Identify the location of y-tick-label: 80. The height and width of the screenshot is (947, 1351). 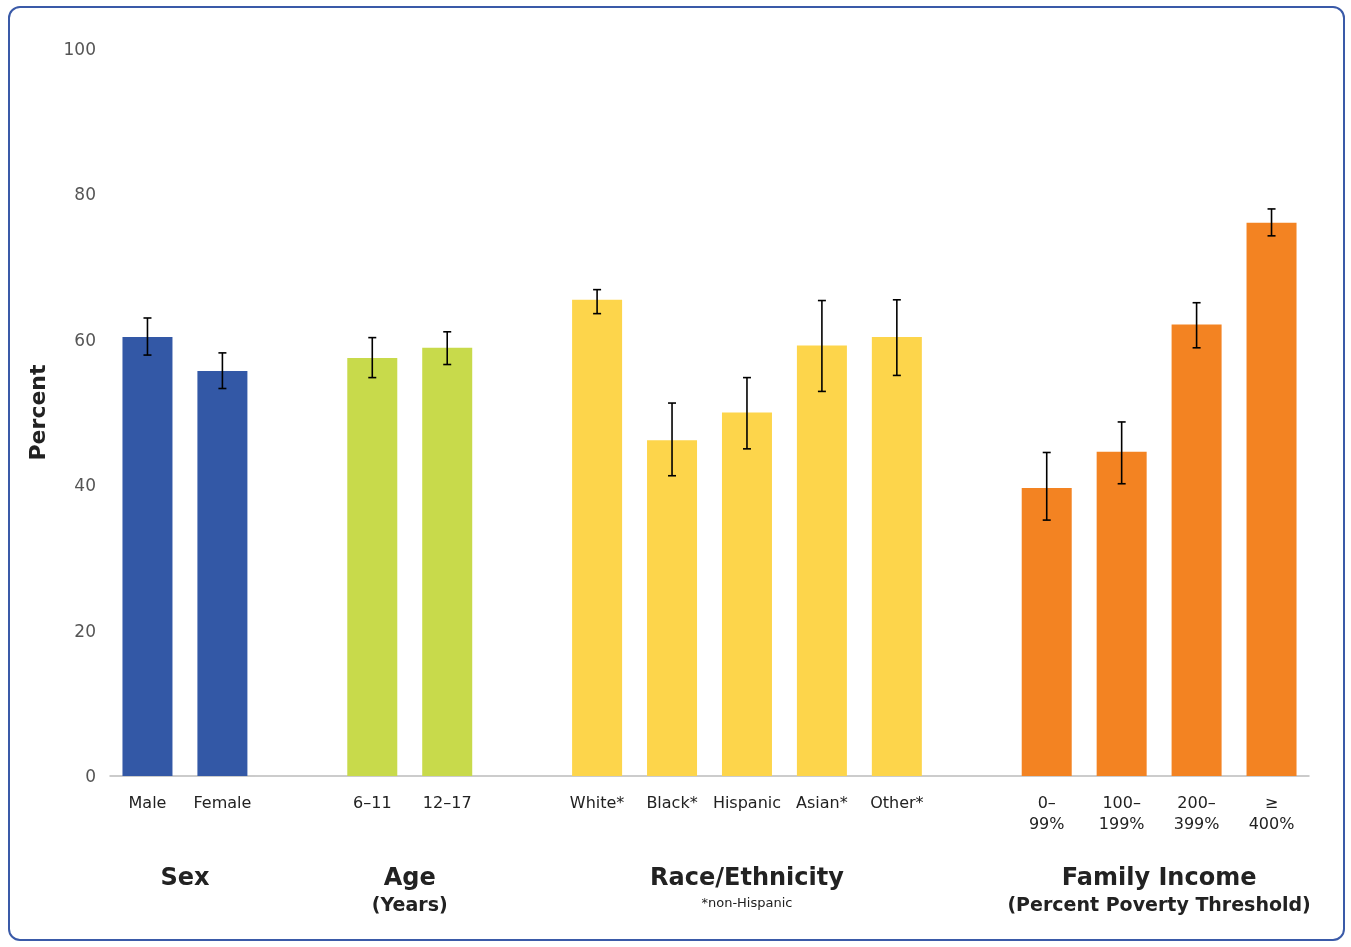
(85, 194).